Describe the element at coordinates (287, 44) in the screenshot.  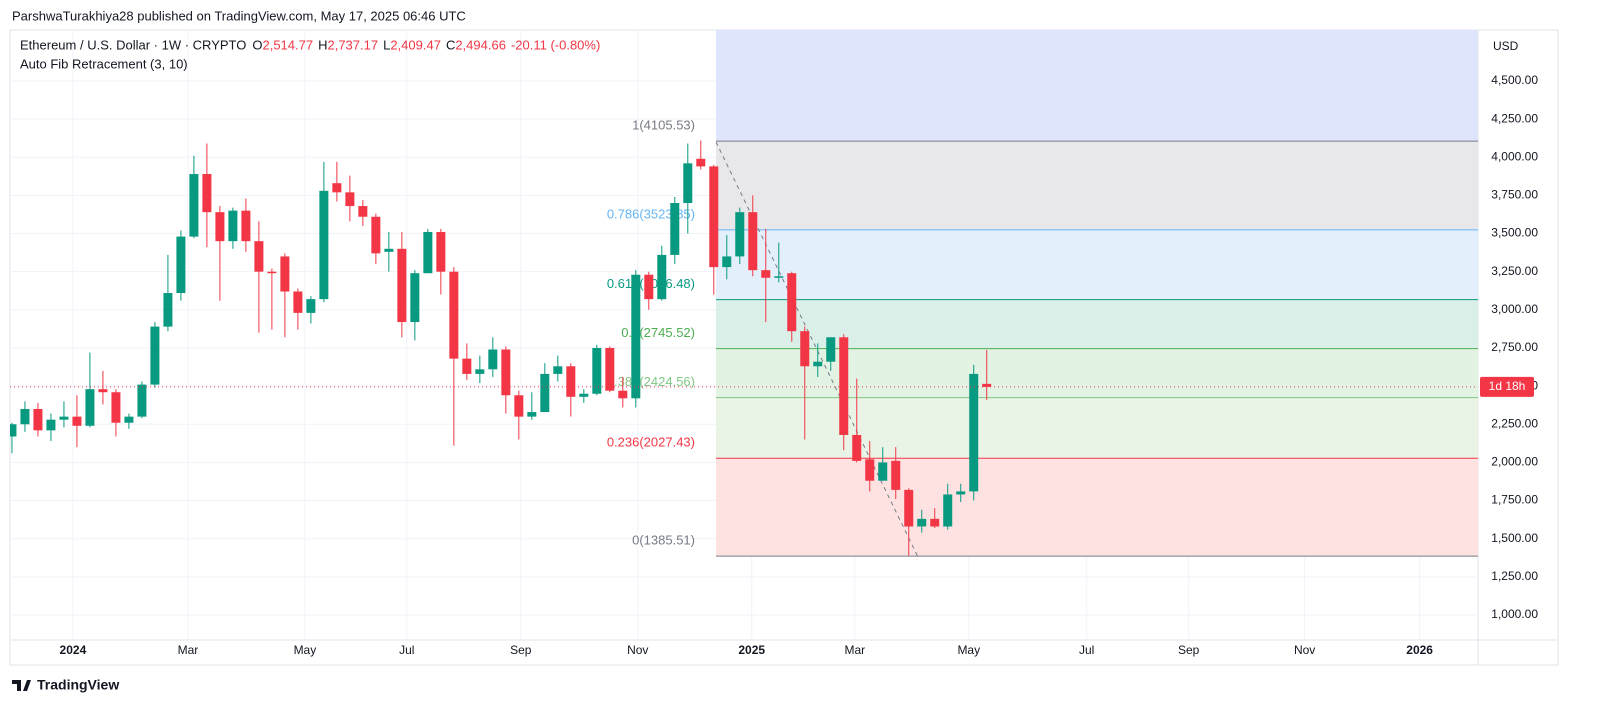
I see `ohlc-value: 2,514.77` at that location.